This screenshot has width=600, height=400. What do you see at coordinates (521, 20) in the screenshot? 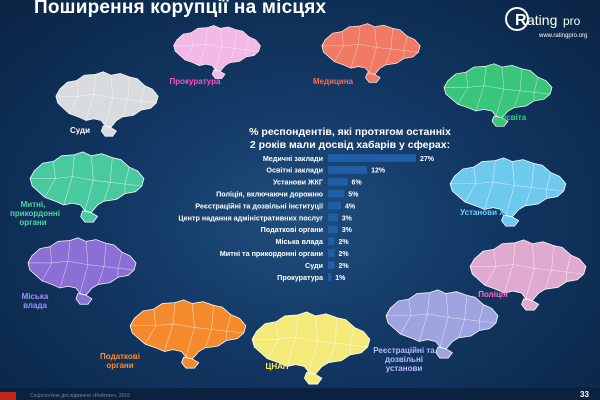
I see `logo-r-glyph: R` at bounding box center [521, 20].